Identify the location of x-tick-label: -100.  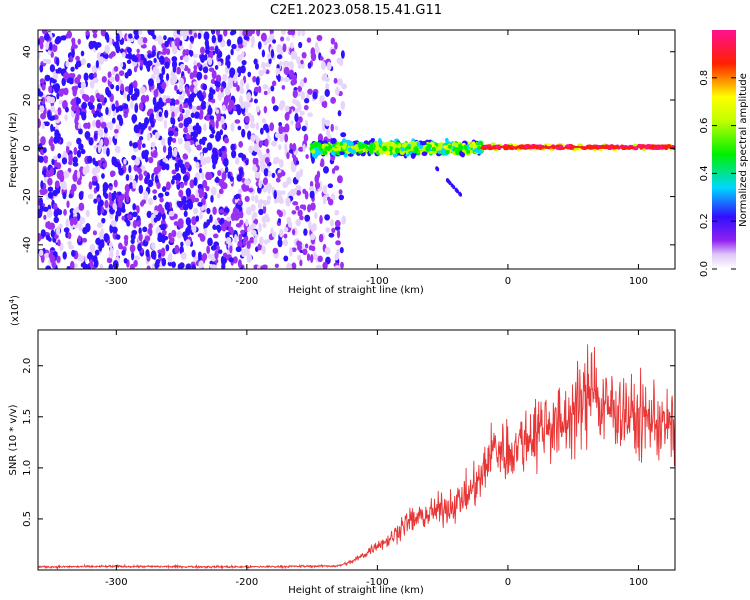
(377, 281).